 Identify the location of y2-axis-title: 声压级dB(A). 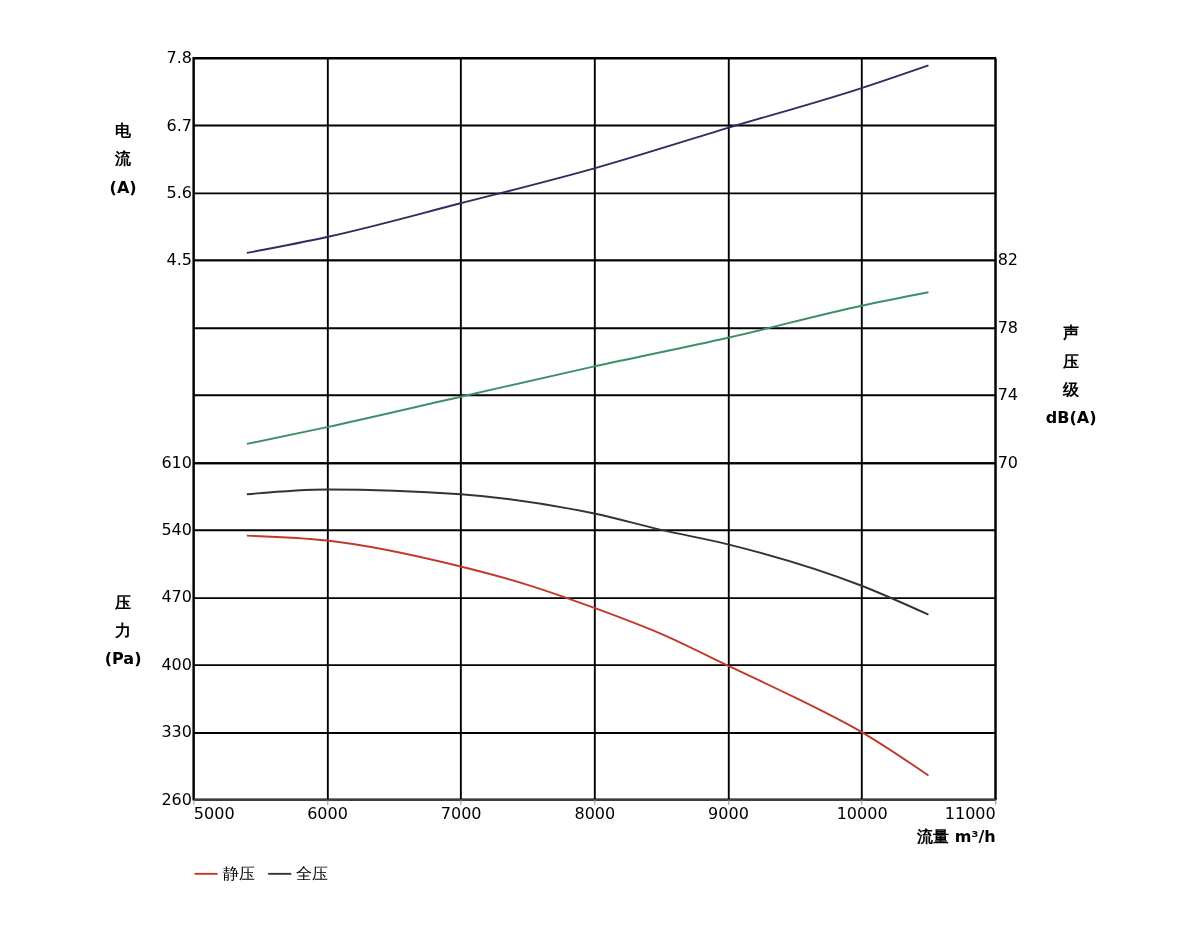
(1071, 375).